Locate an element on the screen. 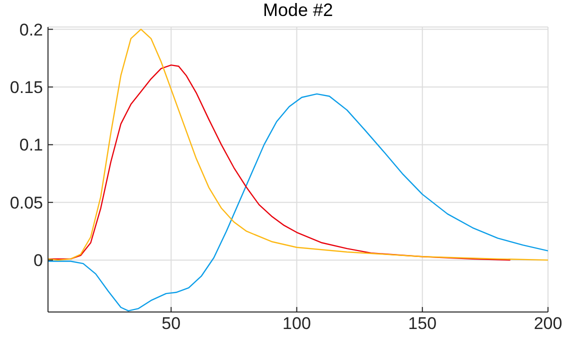  x-tick-label: 200 is located at coordinates (548, 324).